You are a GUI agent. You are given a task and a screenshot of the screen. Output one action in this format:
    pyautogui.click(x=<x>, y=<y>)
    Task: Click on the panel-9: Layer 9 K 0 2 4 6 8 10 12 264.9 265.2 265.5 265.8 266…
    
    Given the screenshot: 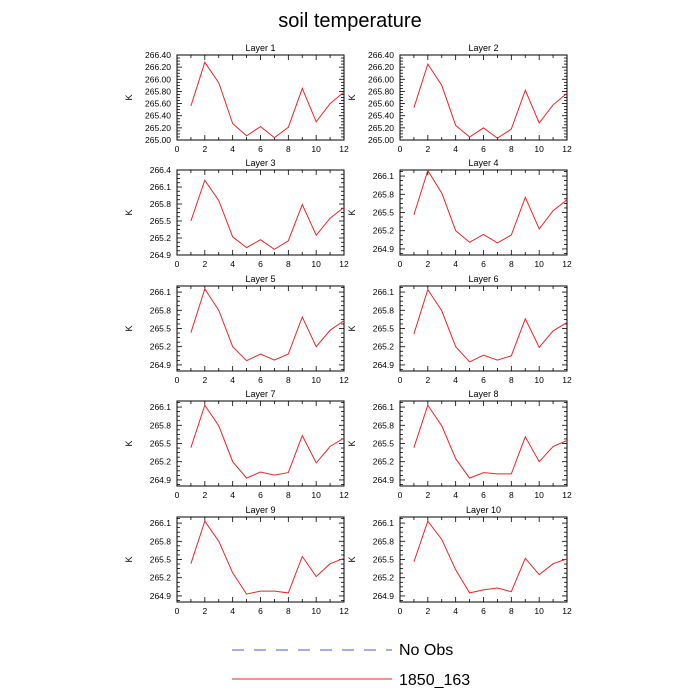 What is the action you would take?
    pyautogui.click(x=236, y=560)
    